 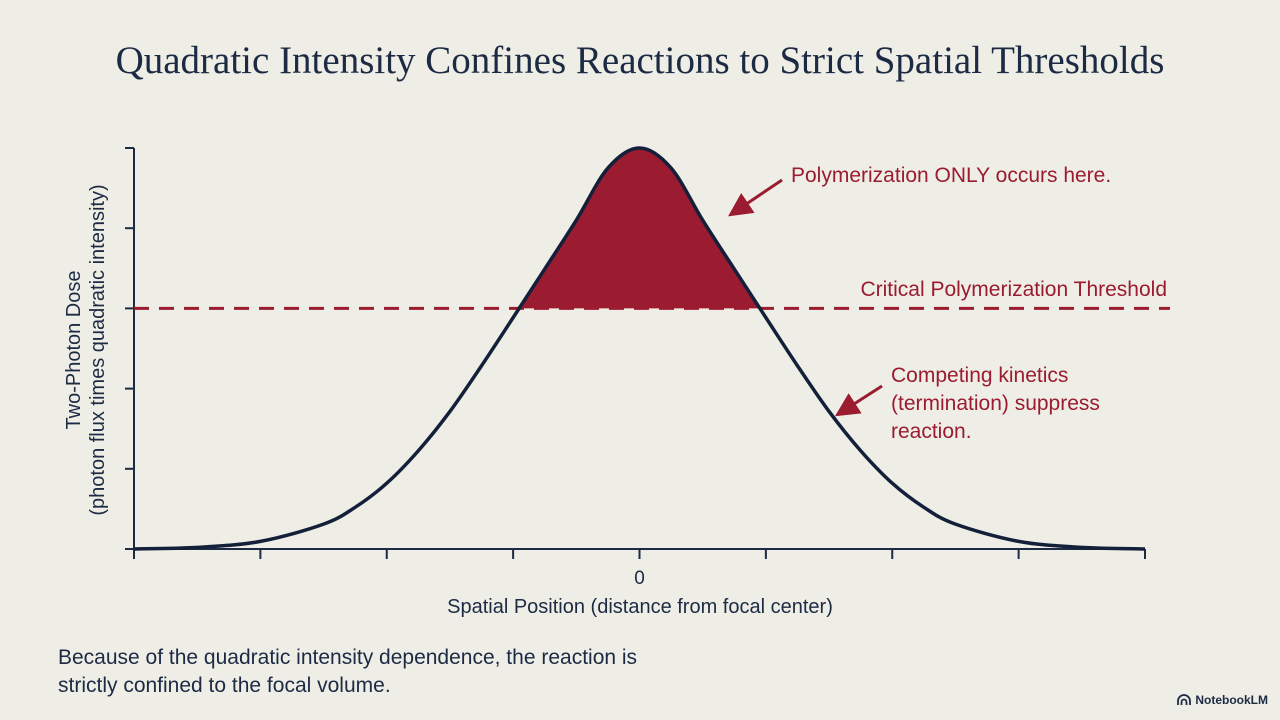 I want to click on annotation-2-line-2: (termination) suppress, so click(x=995, y=403).